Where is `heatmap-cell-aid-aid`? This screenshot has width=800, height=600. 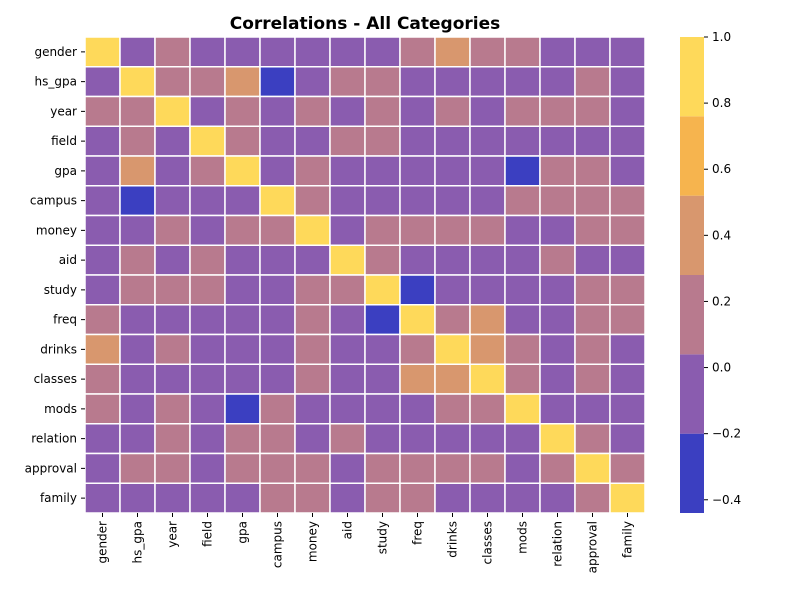 heatmap-cell-aid-aid is located at coordinates (347, 260).